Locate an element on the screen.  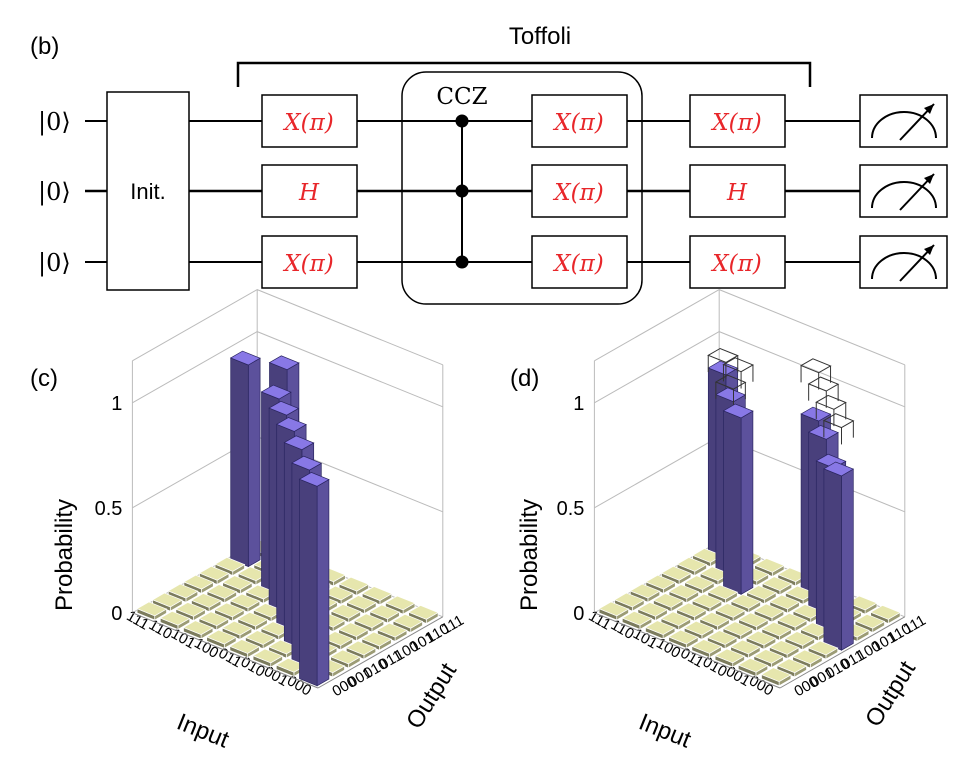
toffoli-bracket is located at coordinates (524, 74).